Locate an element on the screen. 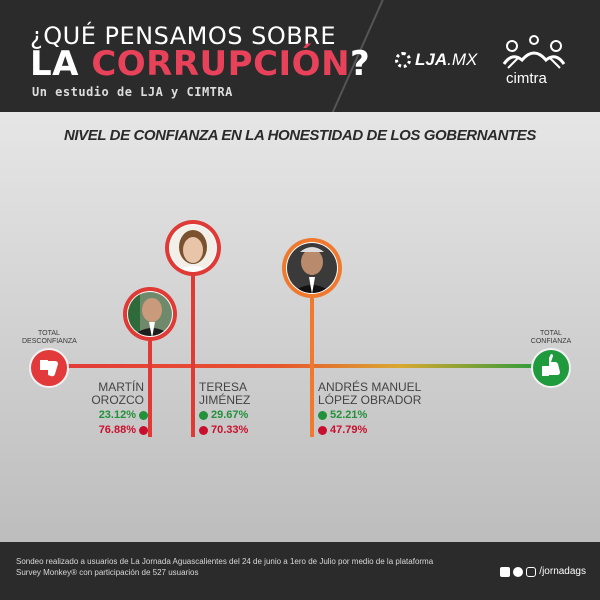 The height and width of the screenshot is (600, 600). martin-name: MARTÍN OROZCO is located at coordinates (116, 394).